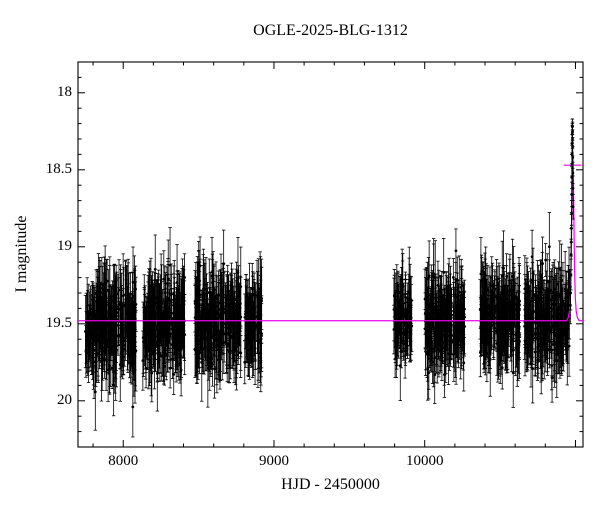 The image size is (600, 512). Describe the element at coordinates (64, 91) in the screenshot. I see `y-tick-label: 18` at that location.